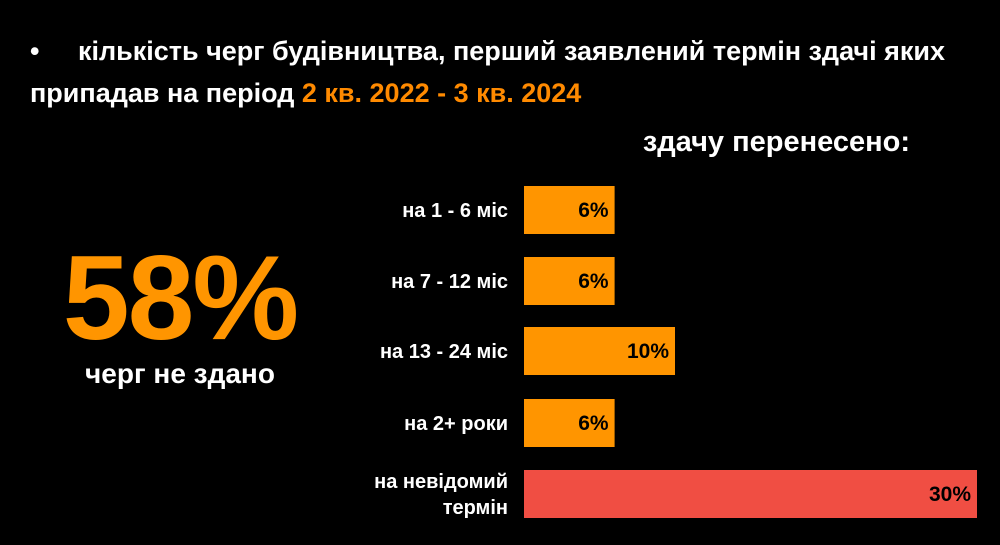 The height and width of the screenshot is (545, 1000). Describe the element at coordinates (776, 142) in the screenshot. I see `chart-title: здачу перенесено:` at that location.